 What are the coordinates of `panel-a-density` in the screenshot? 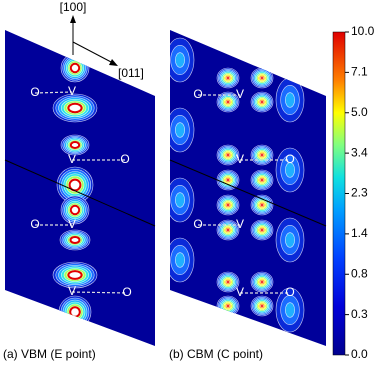 It's located at (75, 191).